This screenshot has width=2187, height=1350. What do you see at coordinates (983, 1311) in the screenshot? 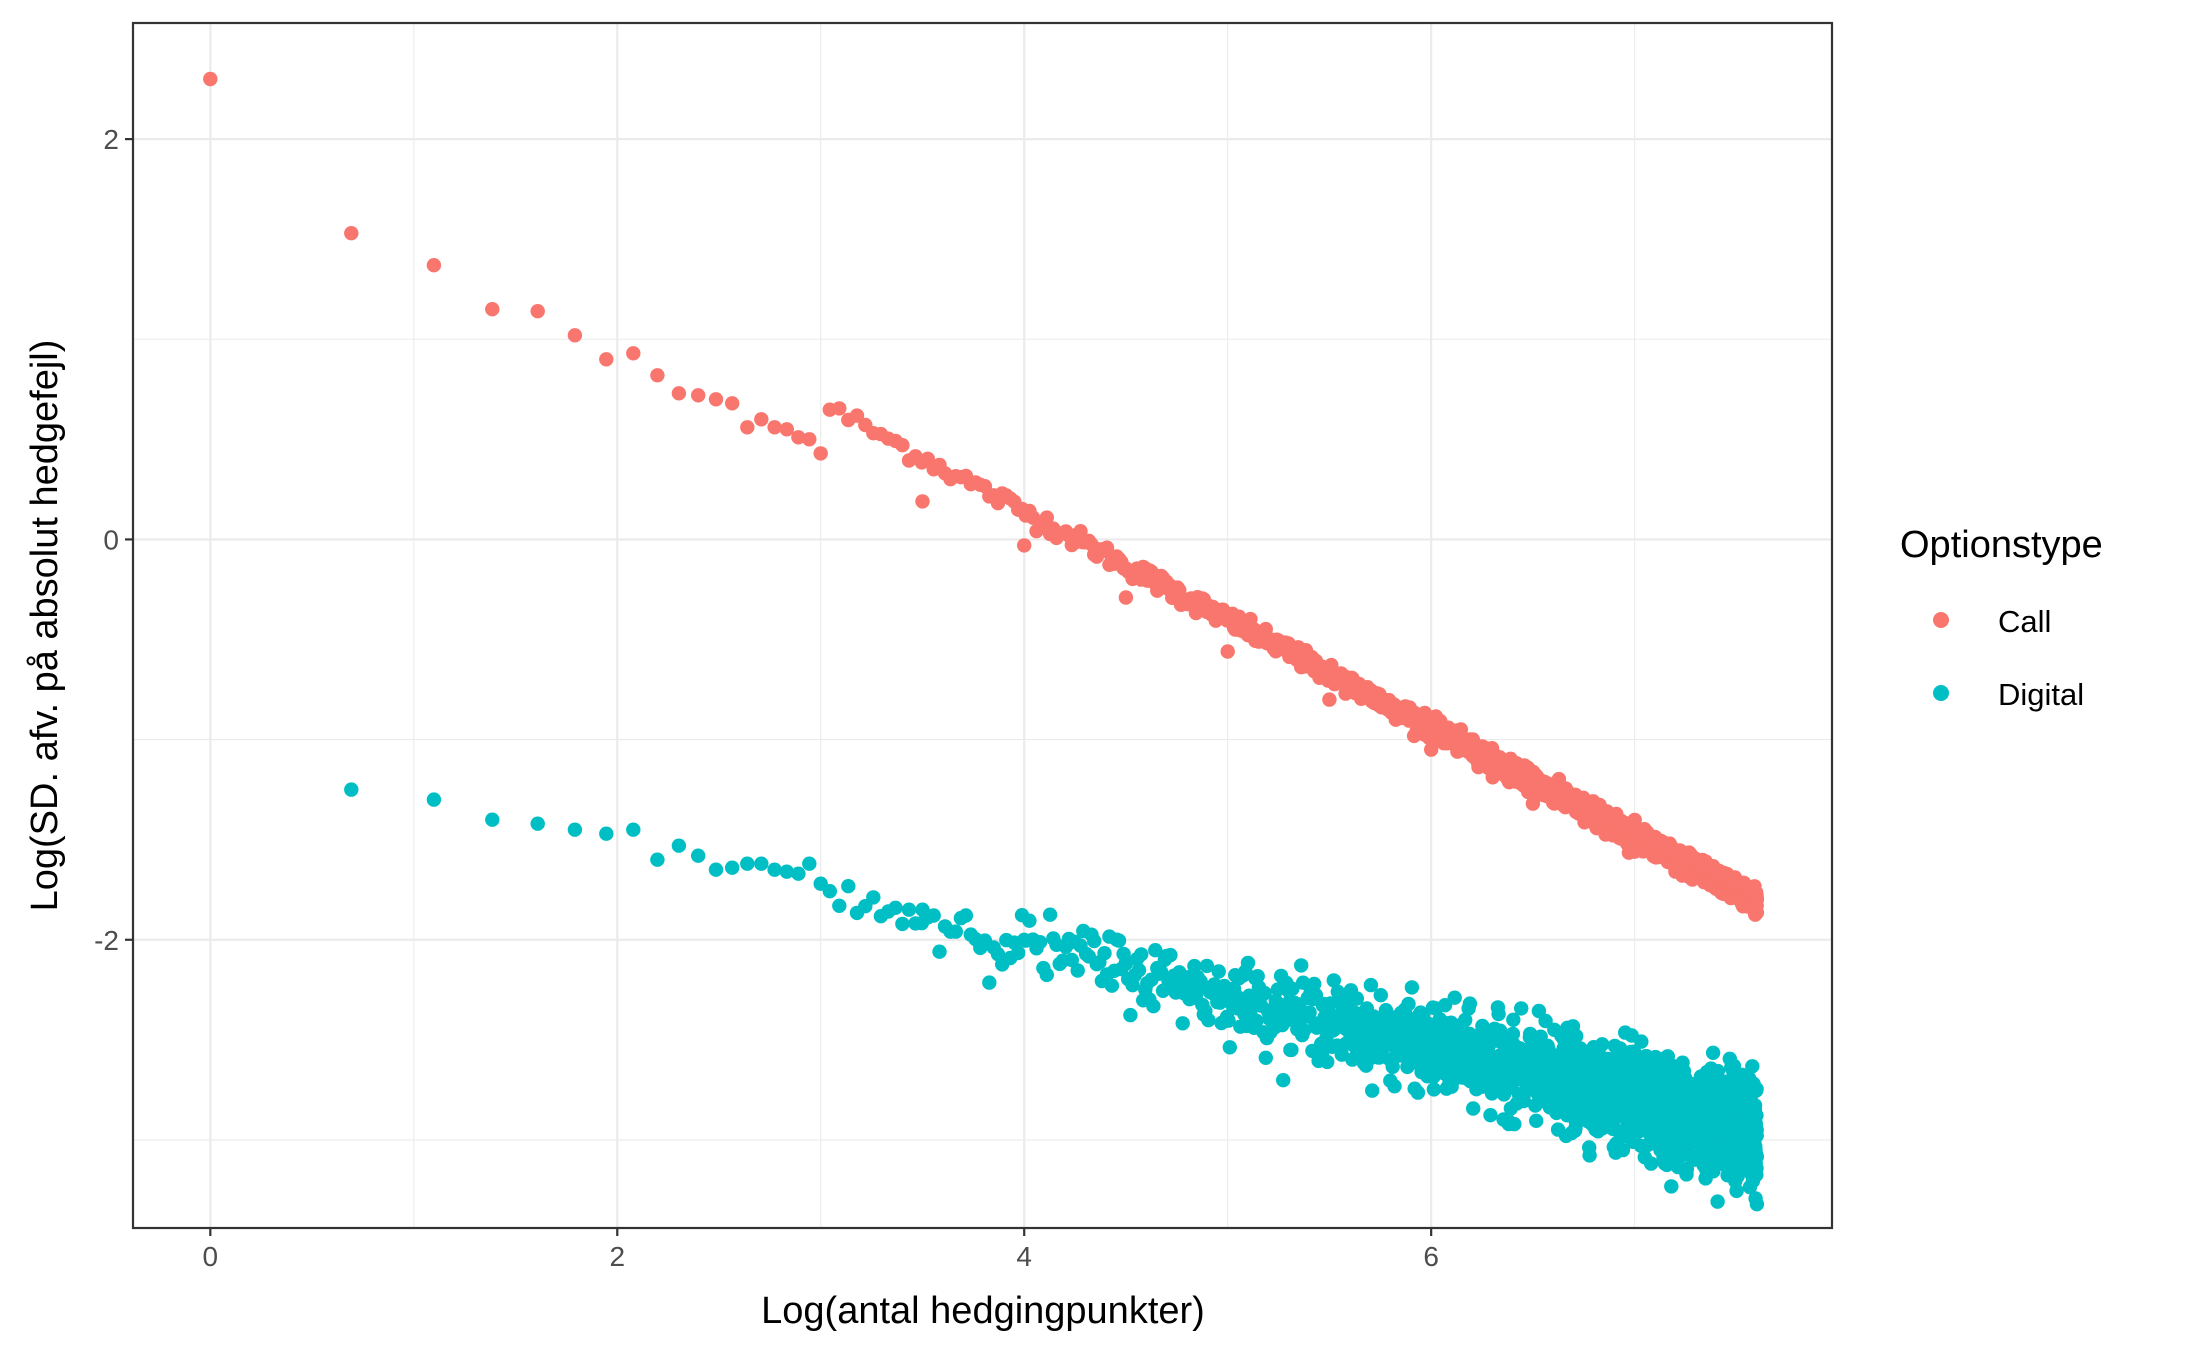
I see `x-axis-title: Log(antal hedgingpunkter)` at bounding box center [983, 1311].